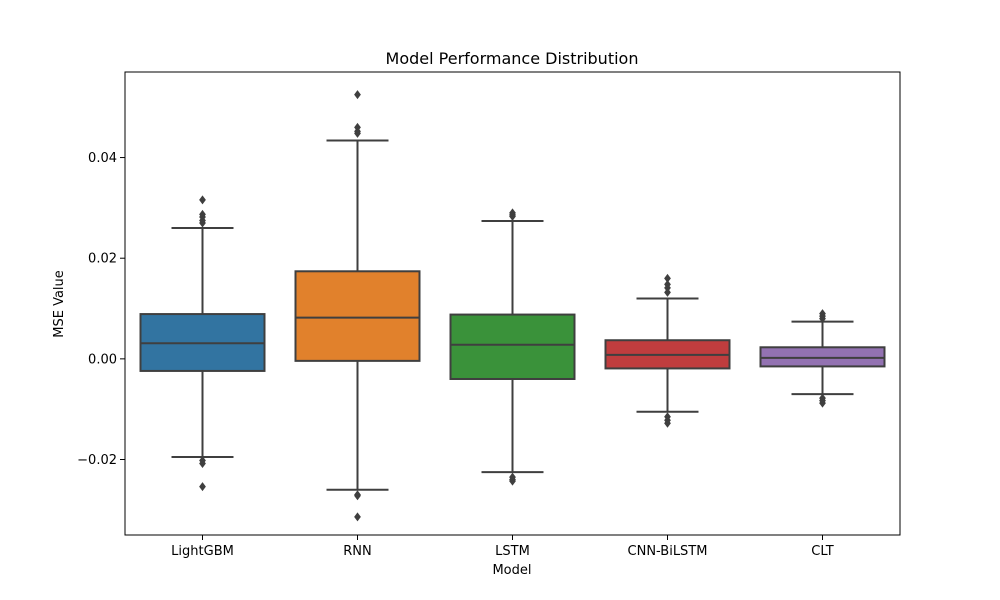  What do you see at coordinates (512, 551) in the screenshot?
I see `x-tick-label: LSTM` at bounding box center [512, 551].